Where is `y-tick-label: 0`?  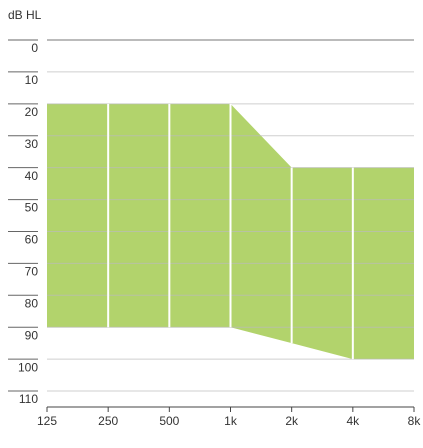
y-tick-label: 0 is located at coordinates (34, 48).